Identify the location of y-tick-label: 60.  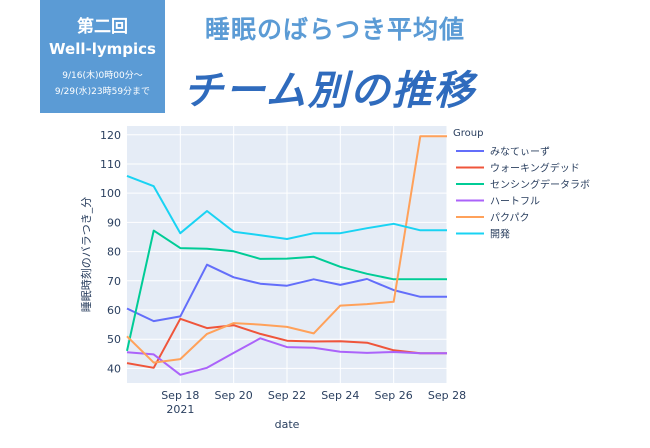
(114, 310).